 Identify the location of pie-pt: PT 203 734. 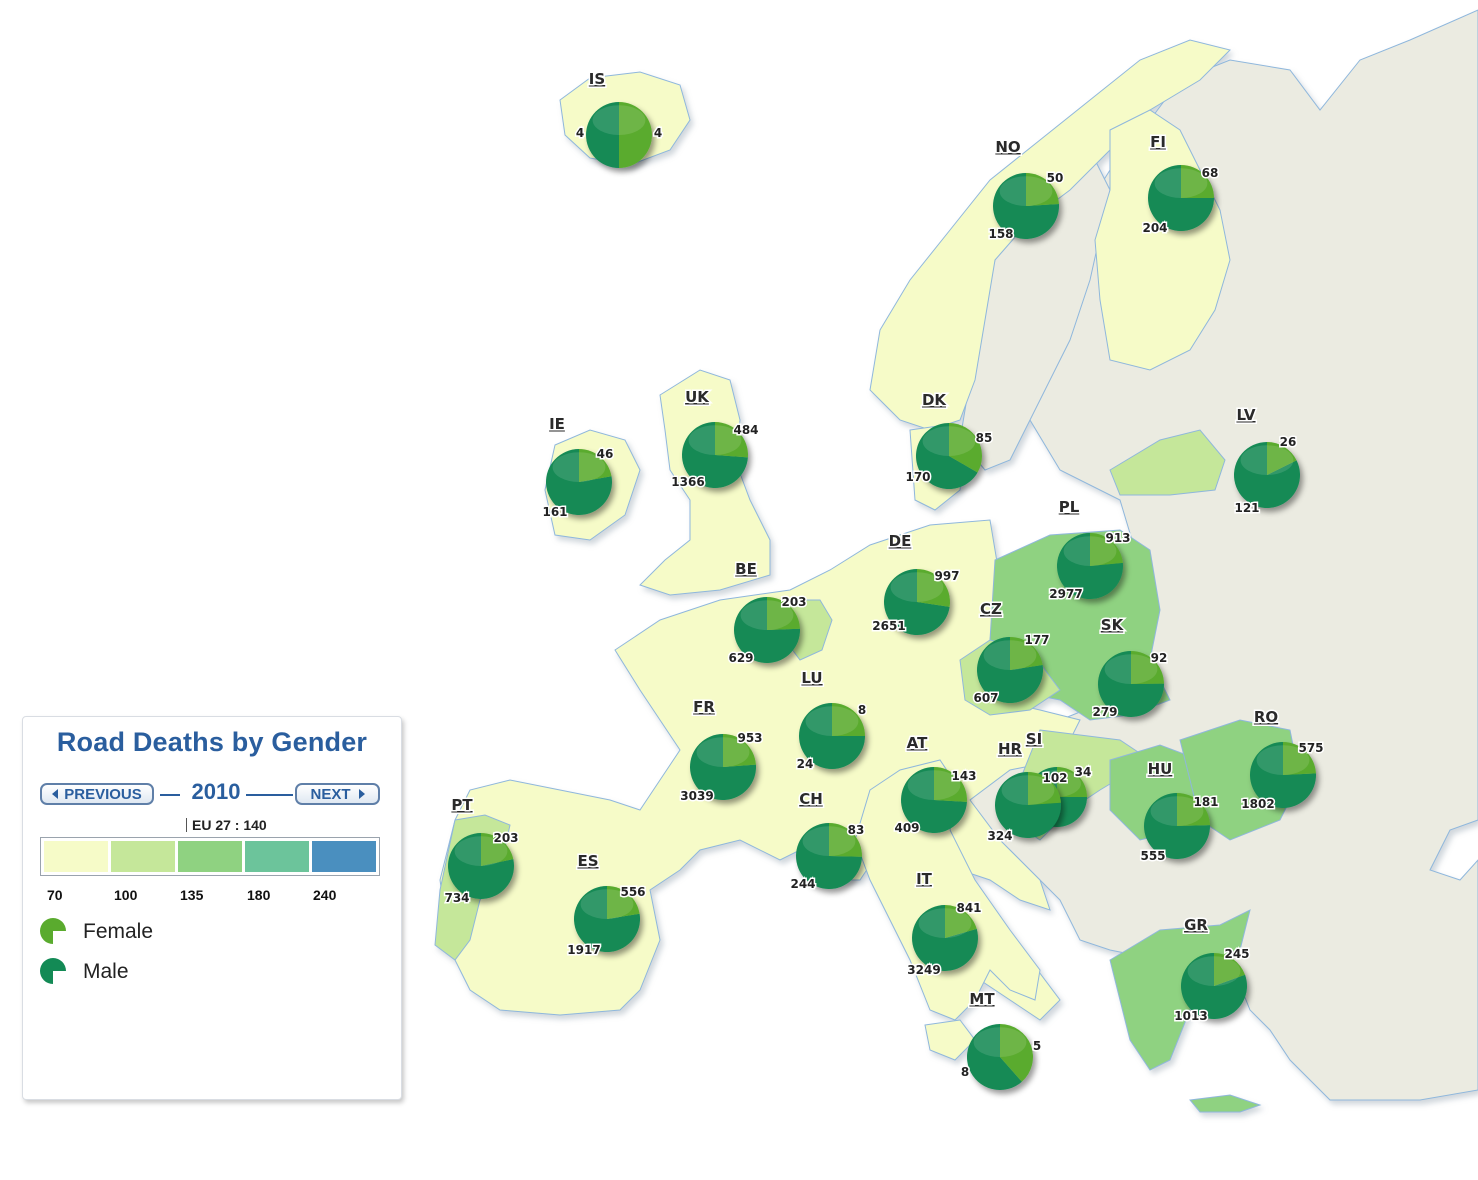
(481, 851).